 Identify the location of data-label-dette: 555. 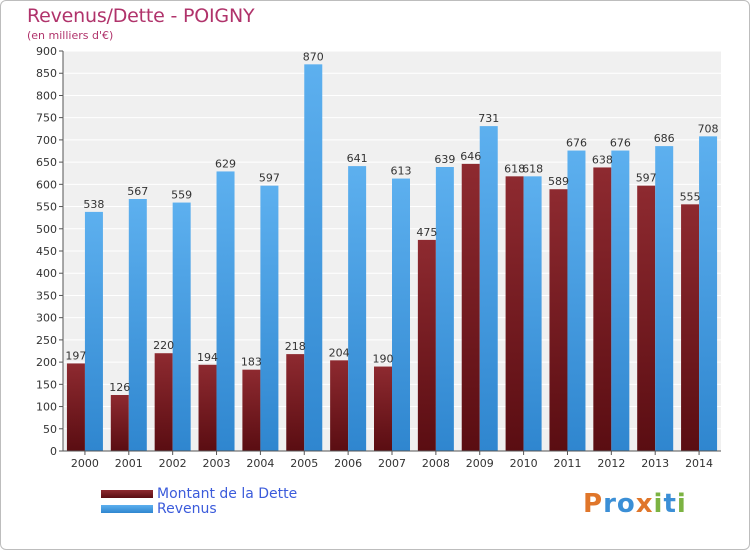
(690, 196).